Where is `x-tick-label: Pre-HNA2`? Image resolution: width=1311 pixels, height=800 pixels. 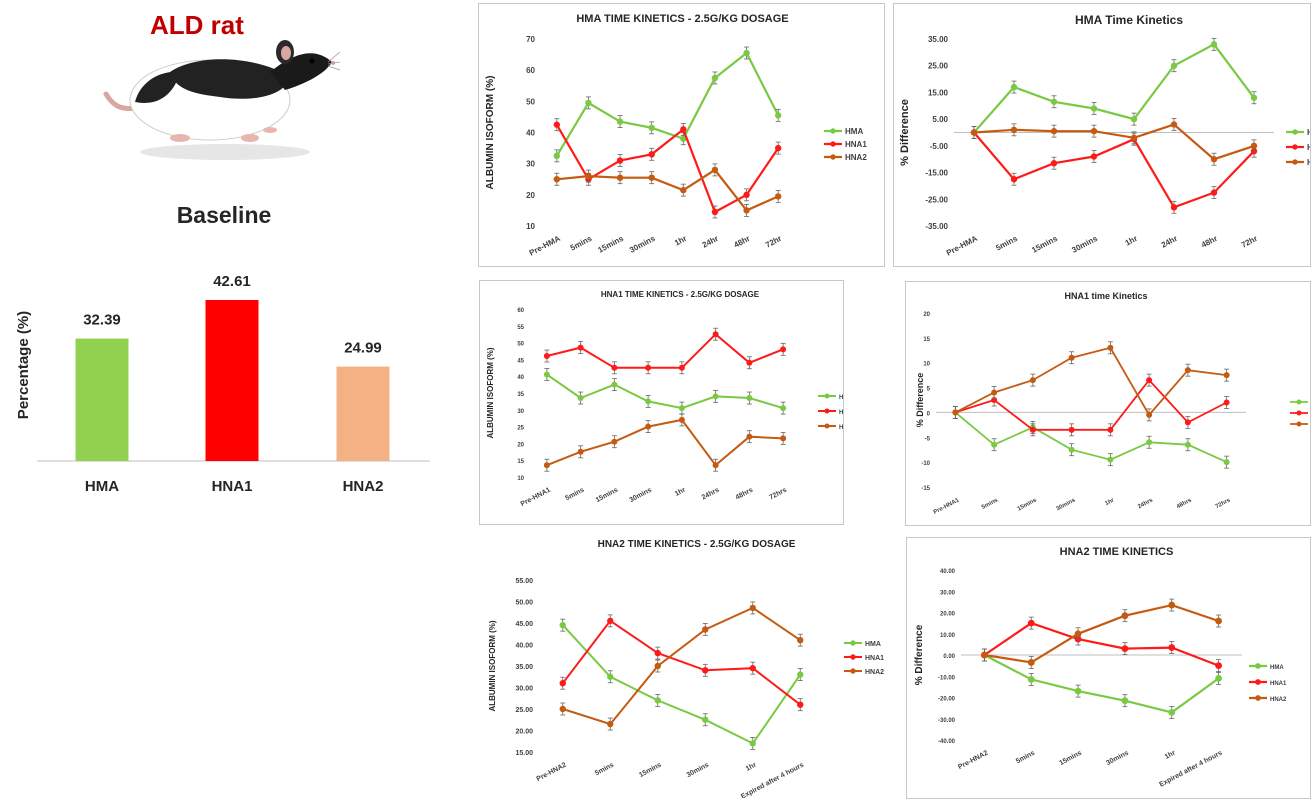 x-tick-label: Pre-HNA2 is located at coordinates (552, 773).